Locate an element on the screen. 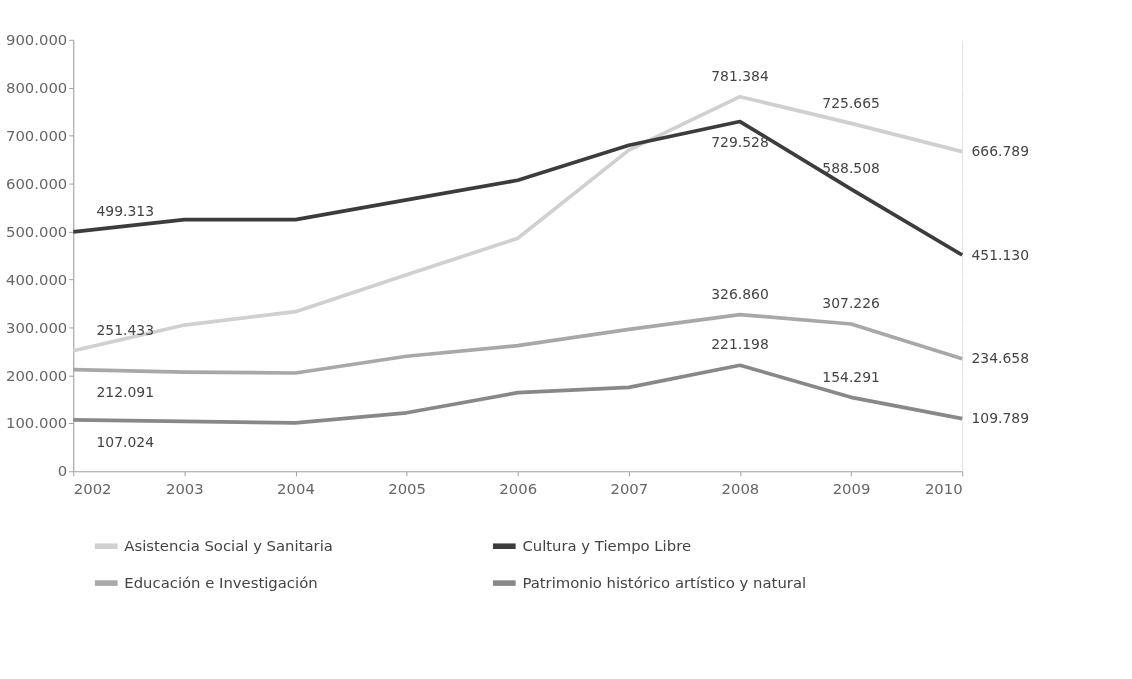  data-label: 666.789 is located at coordinates (1000, 151).